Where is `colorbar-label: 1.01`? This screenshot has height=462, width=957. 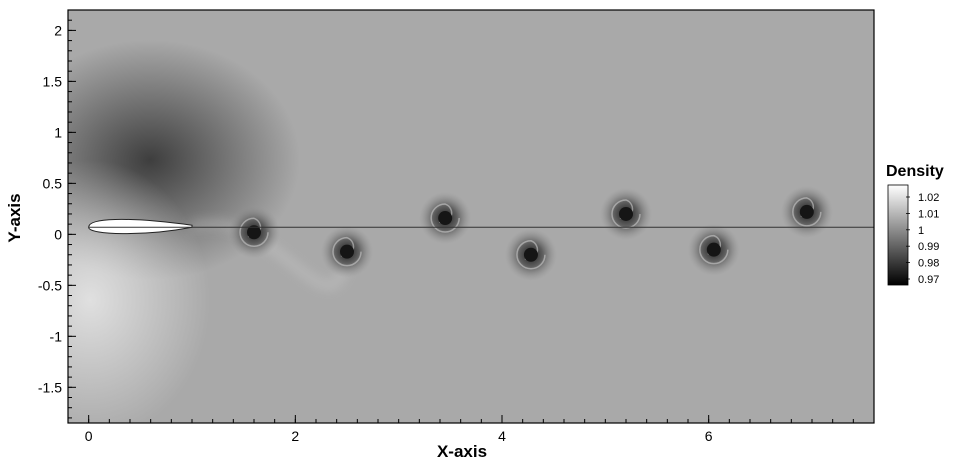
colorbar-label: 1.01 is located at coordinates (928, 214).